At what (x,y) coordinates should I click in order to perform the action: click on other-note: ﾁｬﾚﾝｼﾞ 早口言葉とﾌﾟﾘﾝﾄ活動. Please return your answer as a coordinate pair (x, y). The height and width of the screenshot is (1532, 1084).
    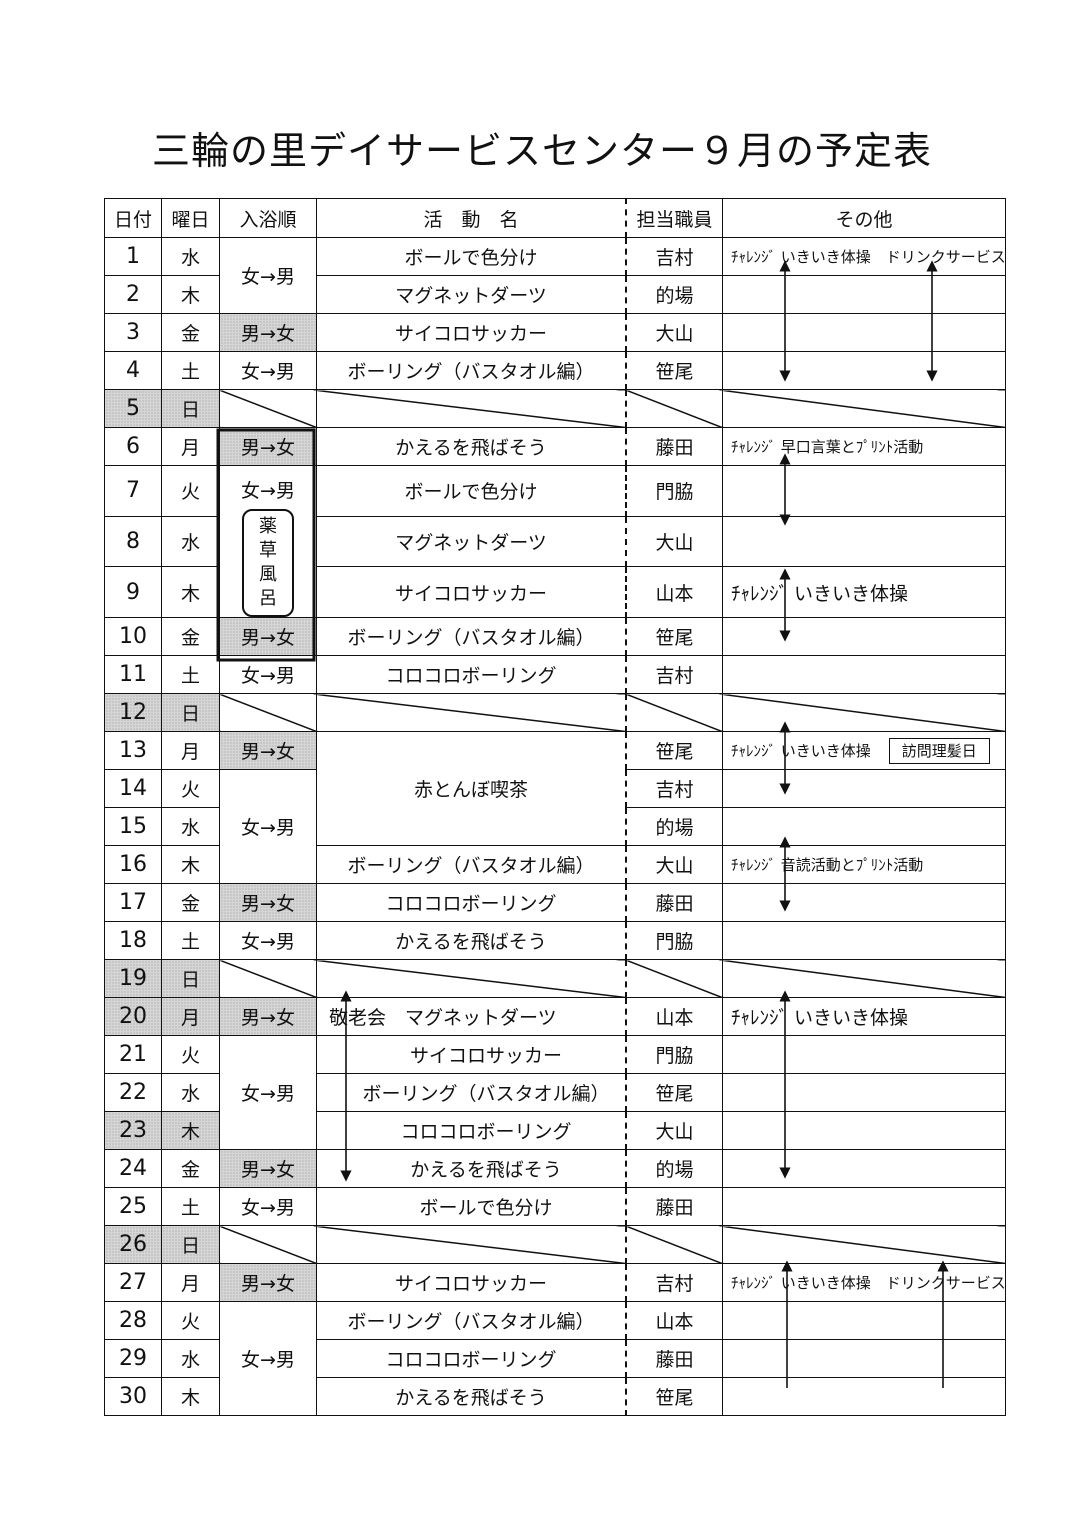
    Looking at the image, I should click on (827, 447).